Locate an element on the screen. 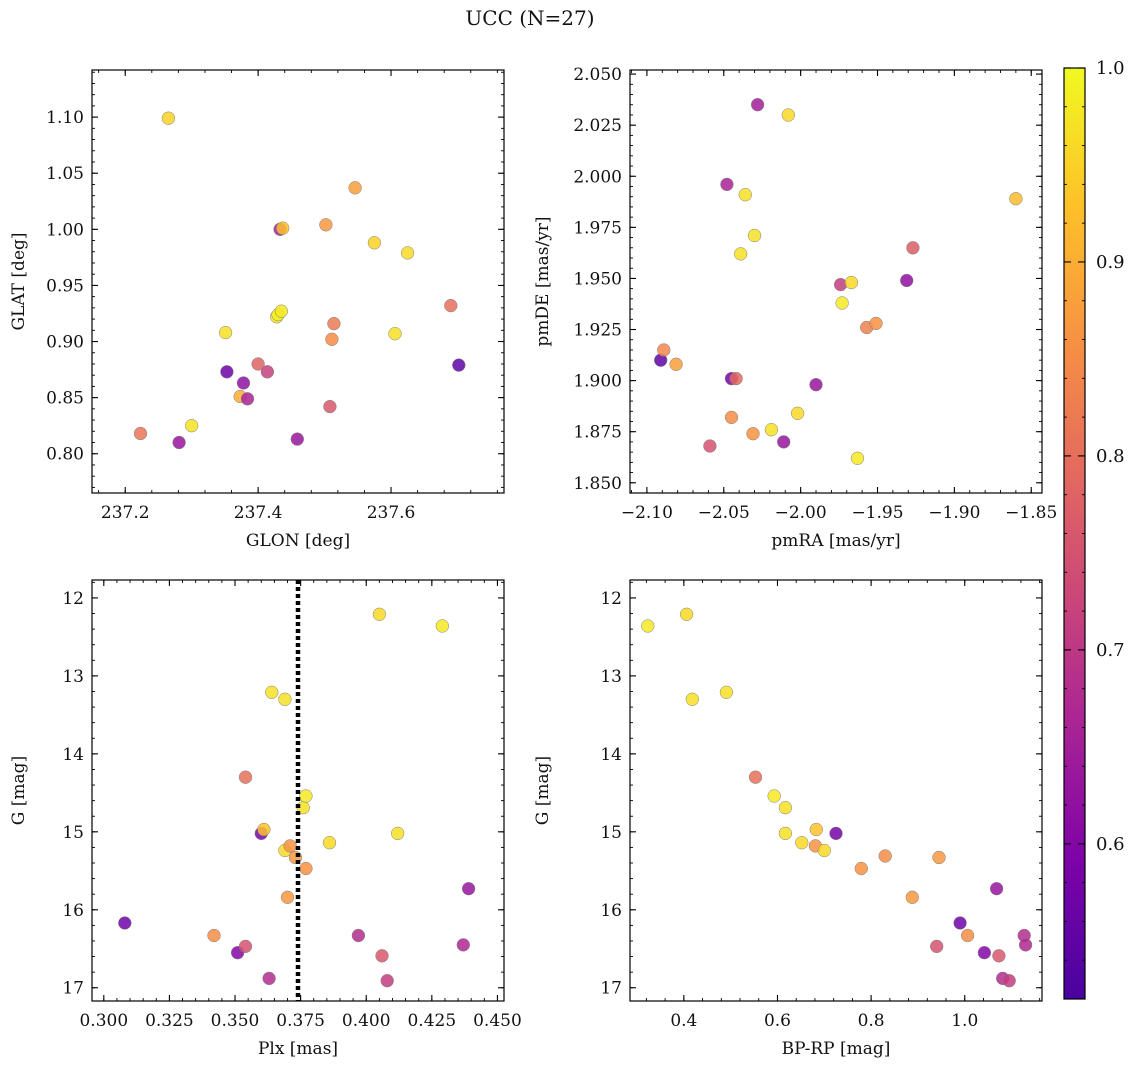  y-tick-label: 1.10 is located at coordinates (65, 118).